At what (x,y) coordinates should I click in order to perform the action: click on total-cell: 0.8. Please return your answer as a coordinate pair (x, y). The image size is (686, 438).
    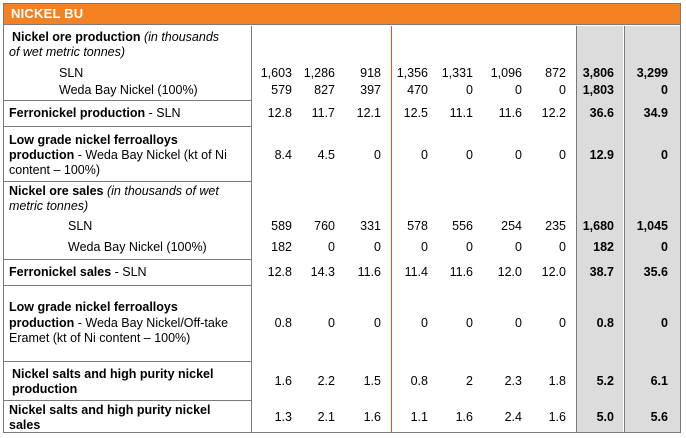
    Looking at the image, I should click on (605, 323).